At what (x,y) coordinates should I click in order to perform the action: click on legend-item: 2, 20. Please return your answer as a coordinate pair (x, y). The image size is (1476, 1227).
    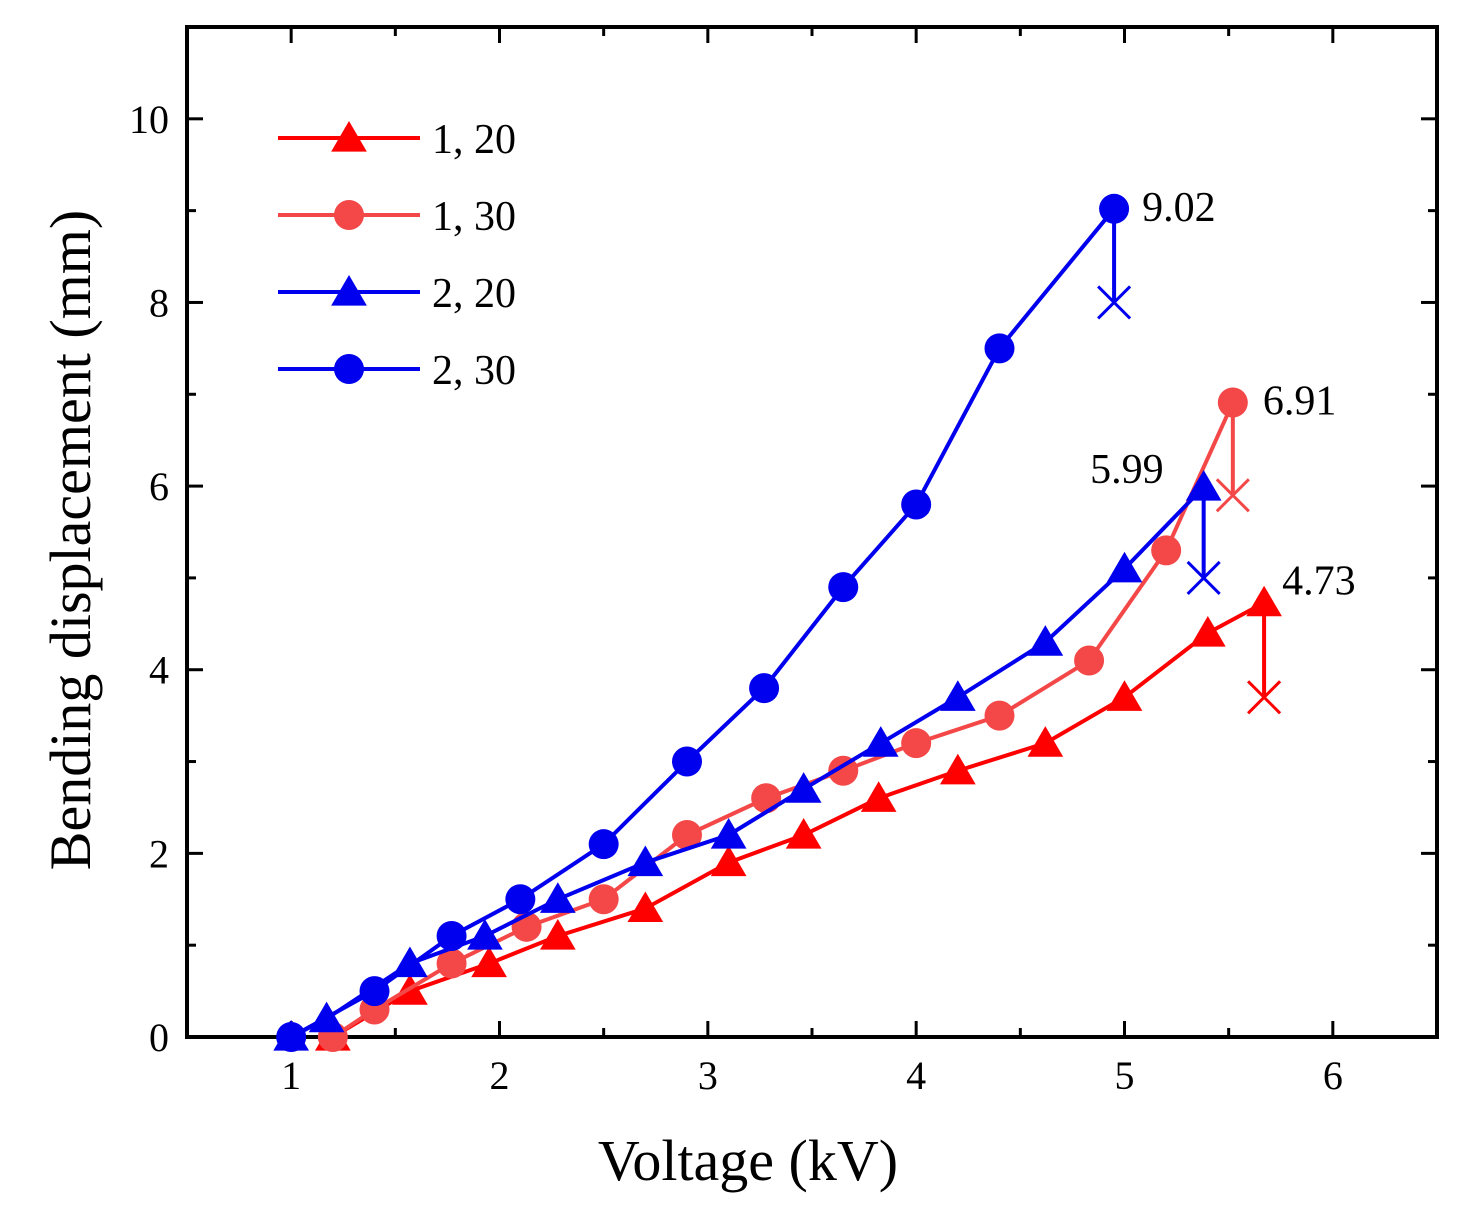
    Looking at the image, I should click on (397, 294).